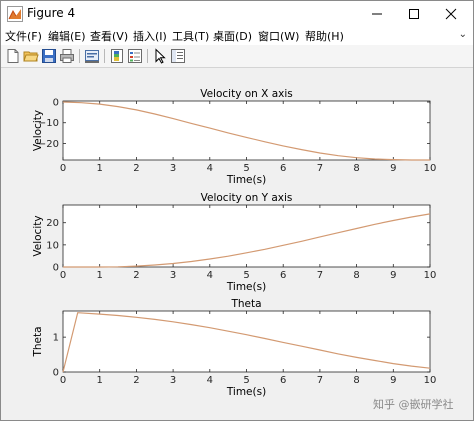 The width and height of the screenshot is (474, 421). I want to click on save-icon, so click(49, 56).